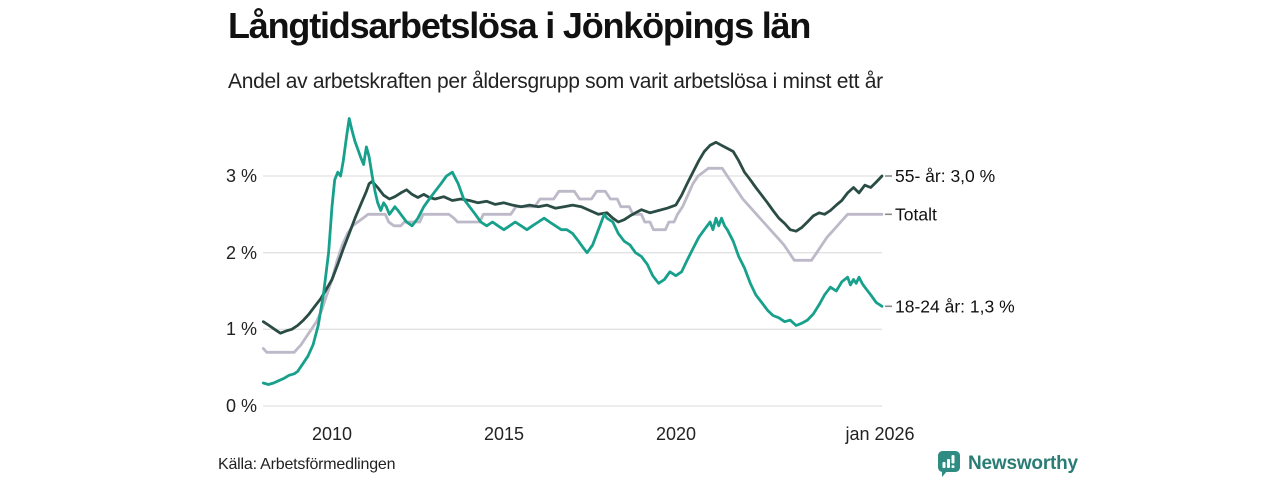 This screenshot has width=1280, height=480. I want to click on x-tick-label-2020: 2020, so click(676, 434).